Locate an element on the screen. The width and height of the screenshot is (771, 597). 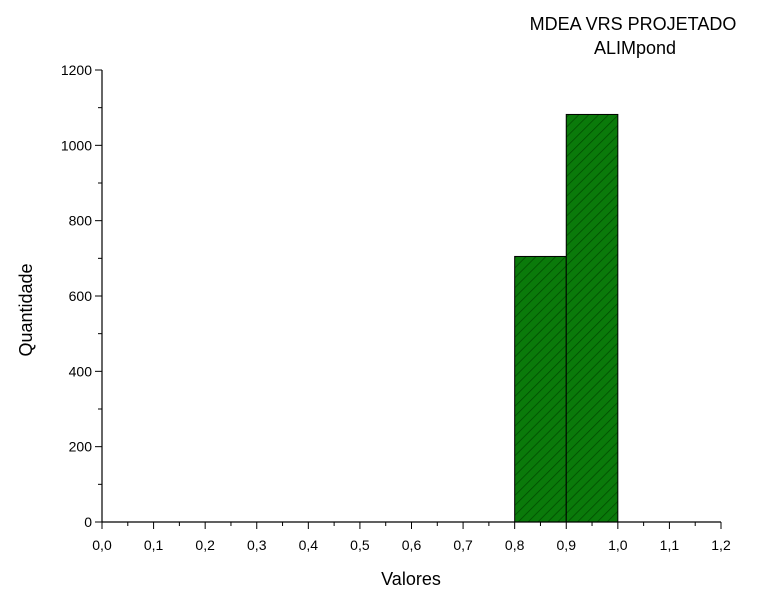
x-tick-label-12: 1,2 is located at coordinates (721, 545).